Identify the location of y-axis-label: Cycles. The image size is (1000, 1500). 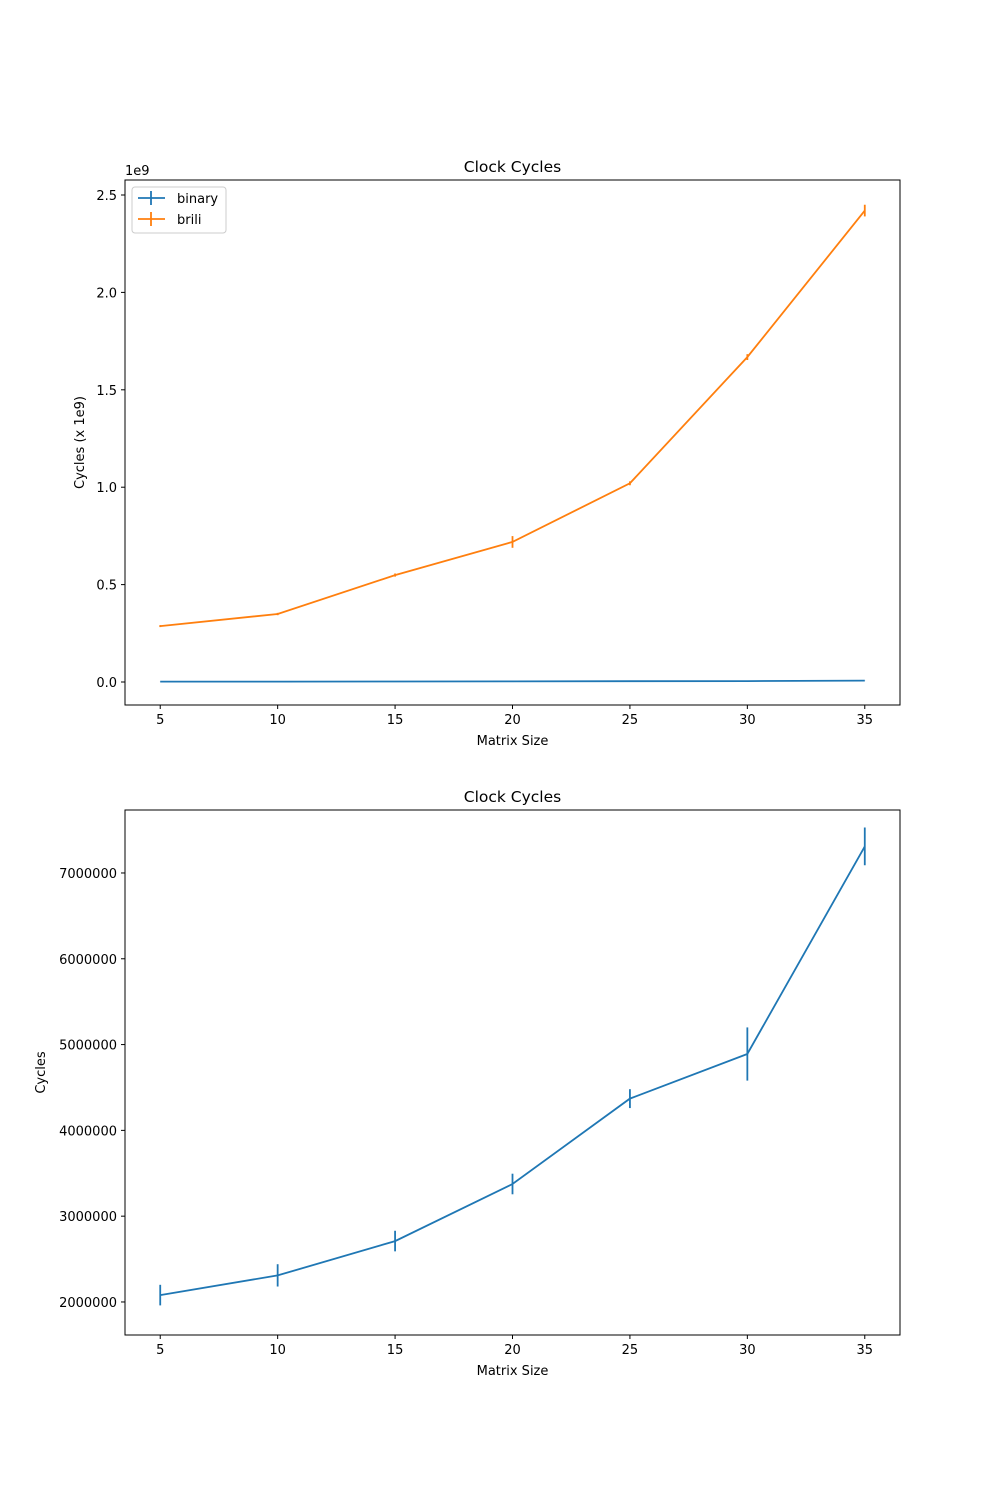
(41, 1072).